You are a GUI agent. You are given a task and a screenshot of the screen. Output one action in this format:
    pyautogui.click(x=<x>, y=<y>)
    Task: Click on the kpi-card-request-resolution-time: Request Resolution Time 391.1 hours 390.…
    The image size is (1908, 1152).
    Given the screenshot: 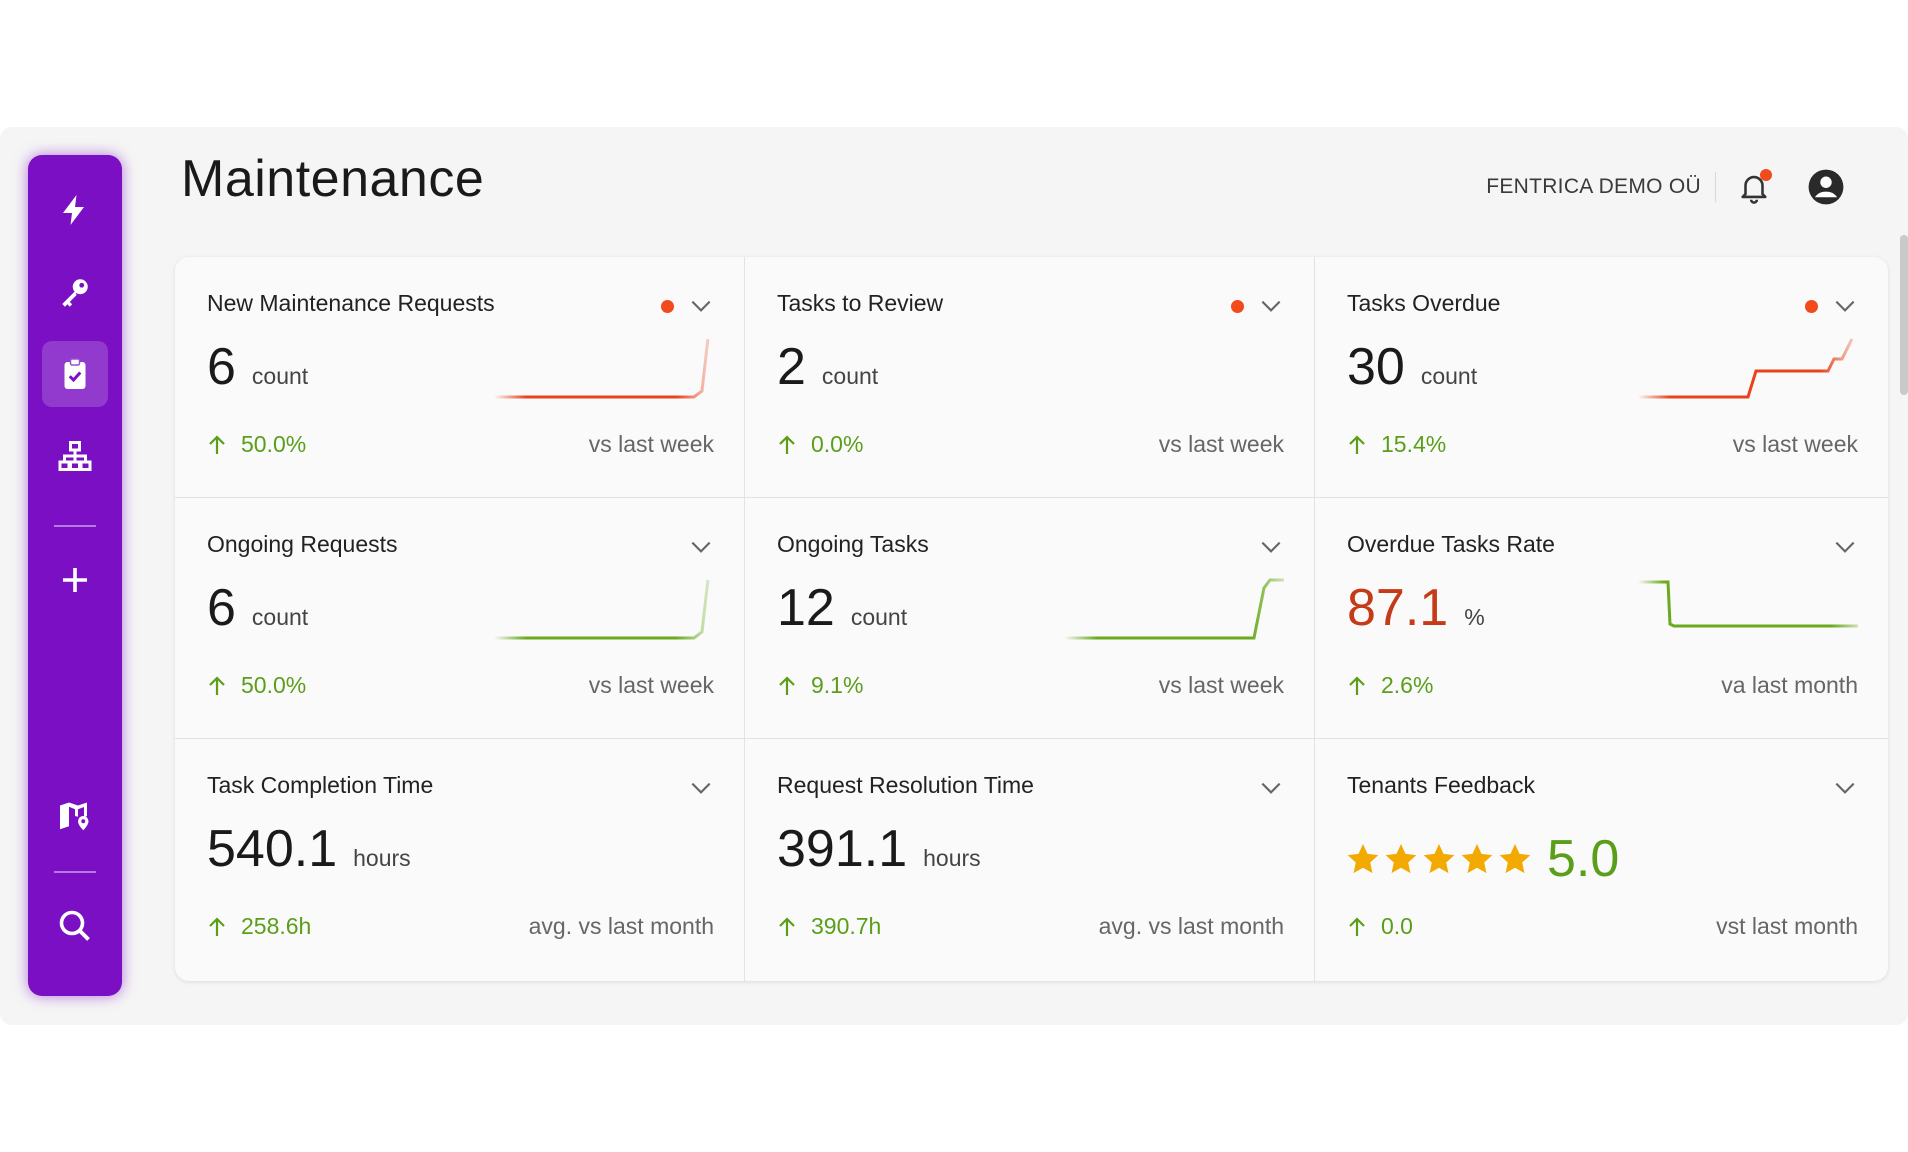 What is the action you would take?
    pyautogui.click(x=1030, y=860)
    